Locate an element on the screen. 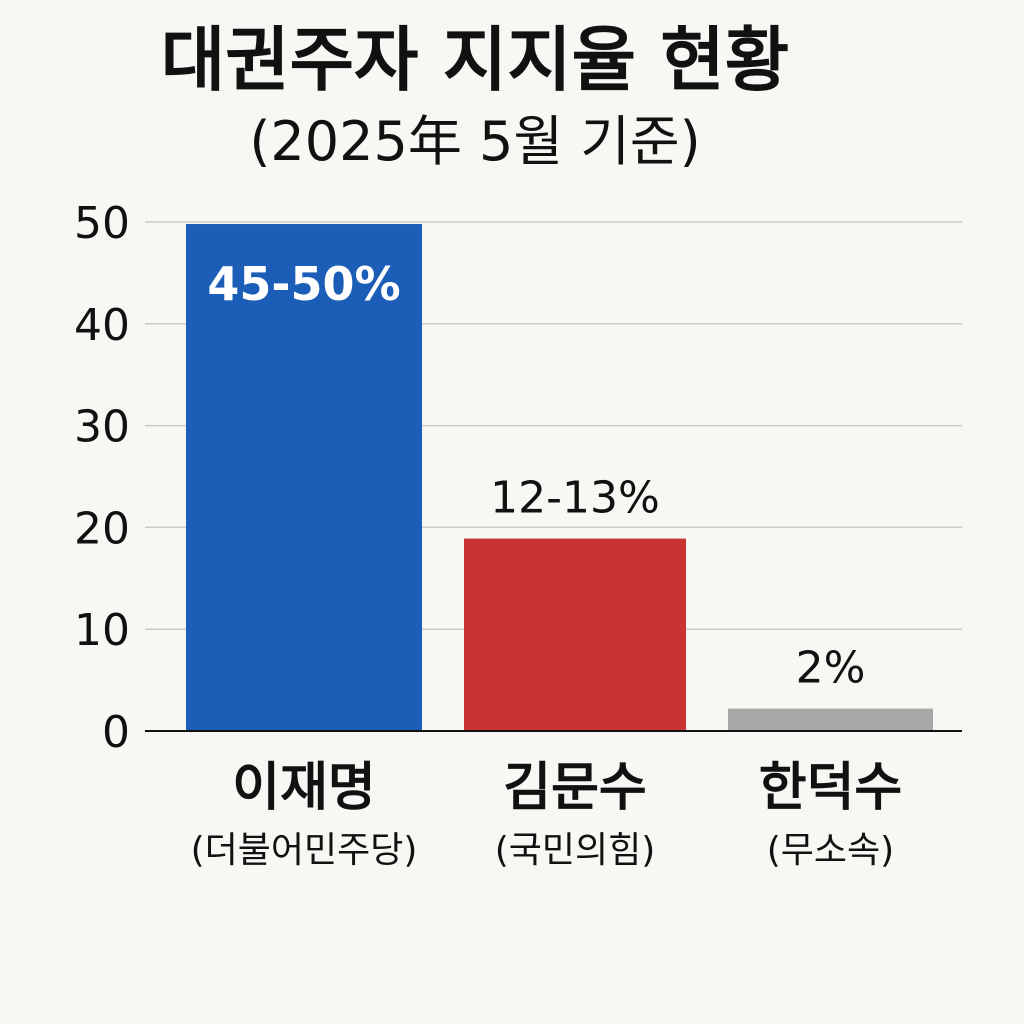 Image resolution: width=1024 pixels, height=1024 pixels. chart-subtitle: (2025年 5월 기준) is located at coordinates (475, 141).